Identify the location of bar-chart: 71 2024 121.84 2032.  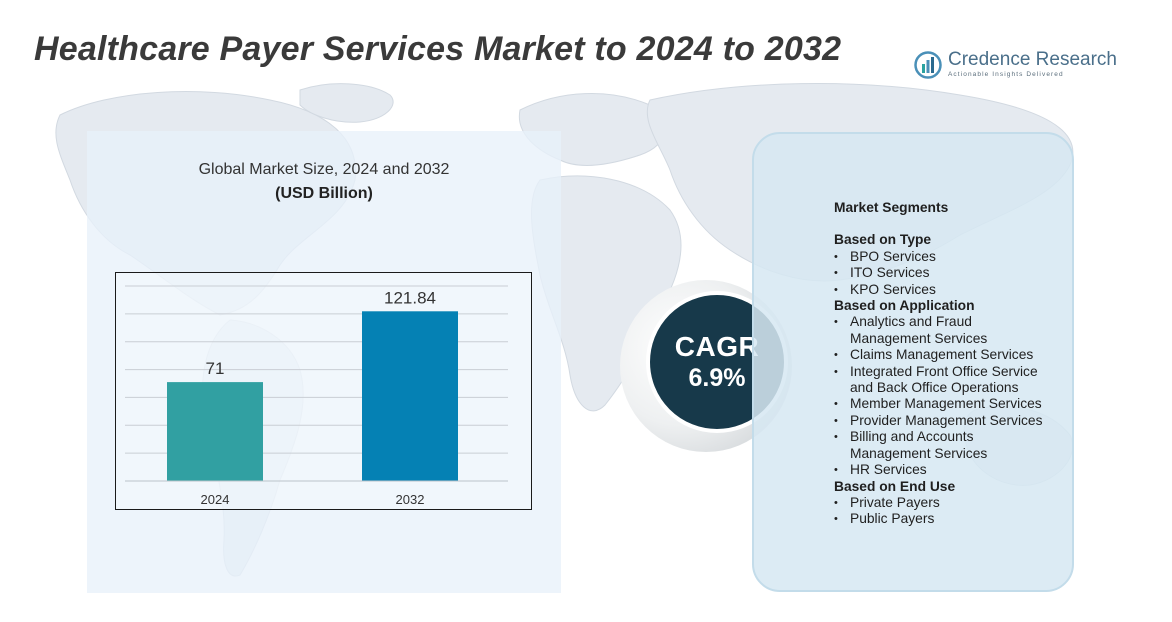
(323, 391).